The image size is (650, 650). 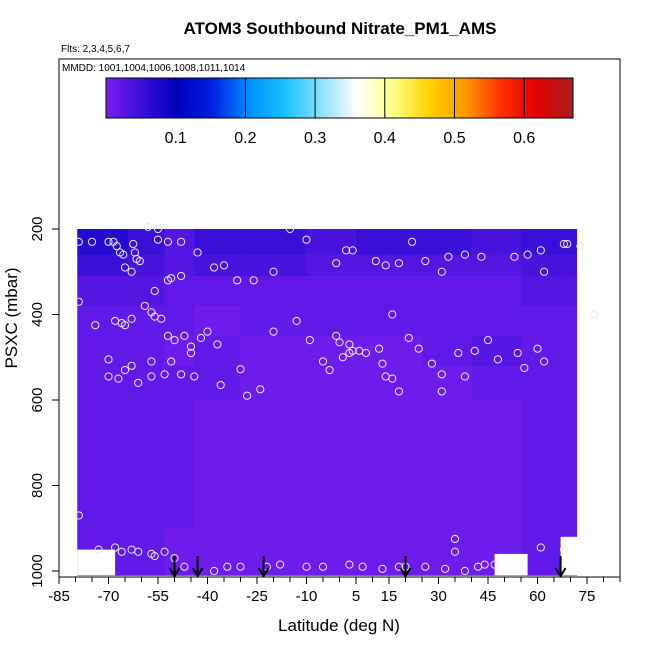 What do you see at coordinates (59, 596) in the screenshot?
I see `x-tick-label: -85` at bounding box center [59, 596].